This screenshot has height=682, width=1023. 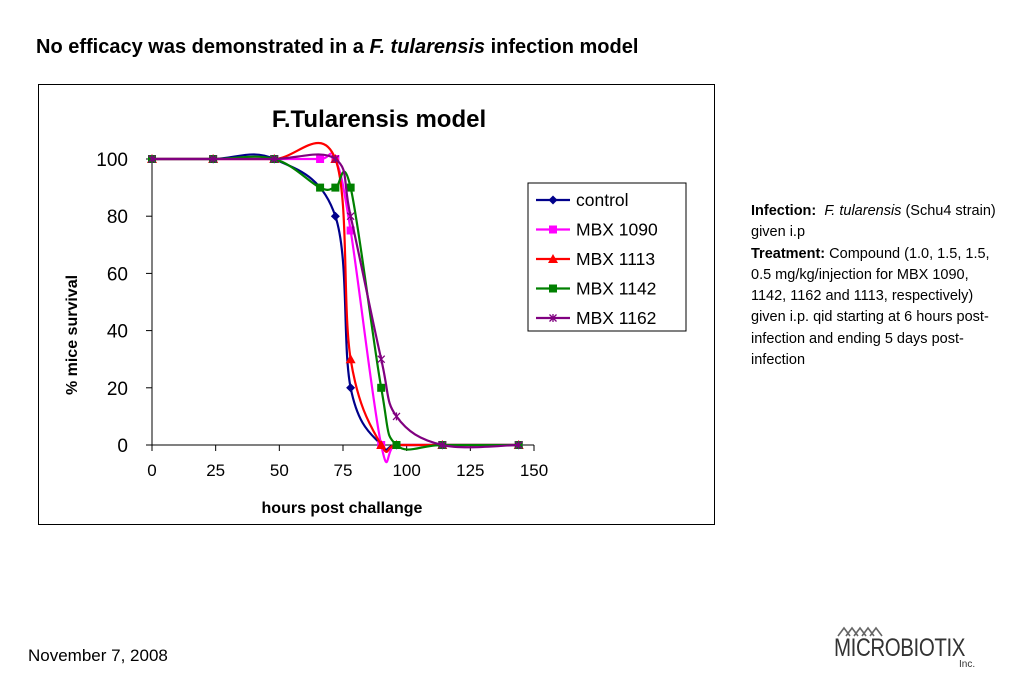 I want to click on y-tick-label: 20, so click(x=117, y=389).